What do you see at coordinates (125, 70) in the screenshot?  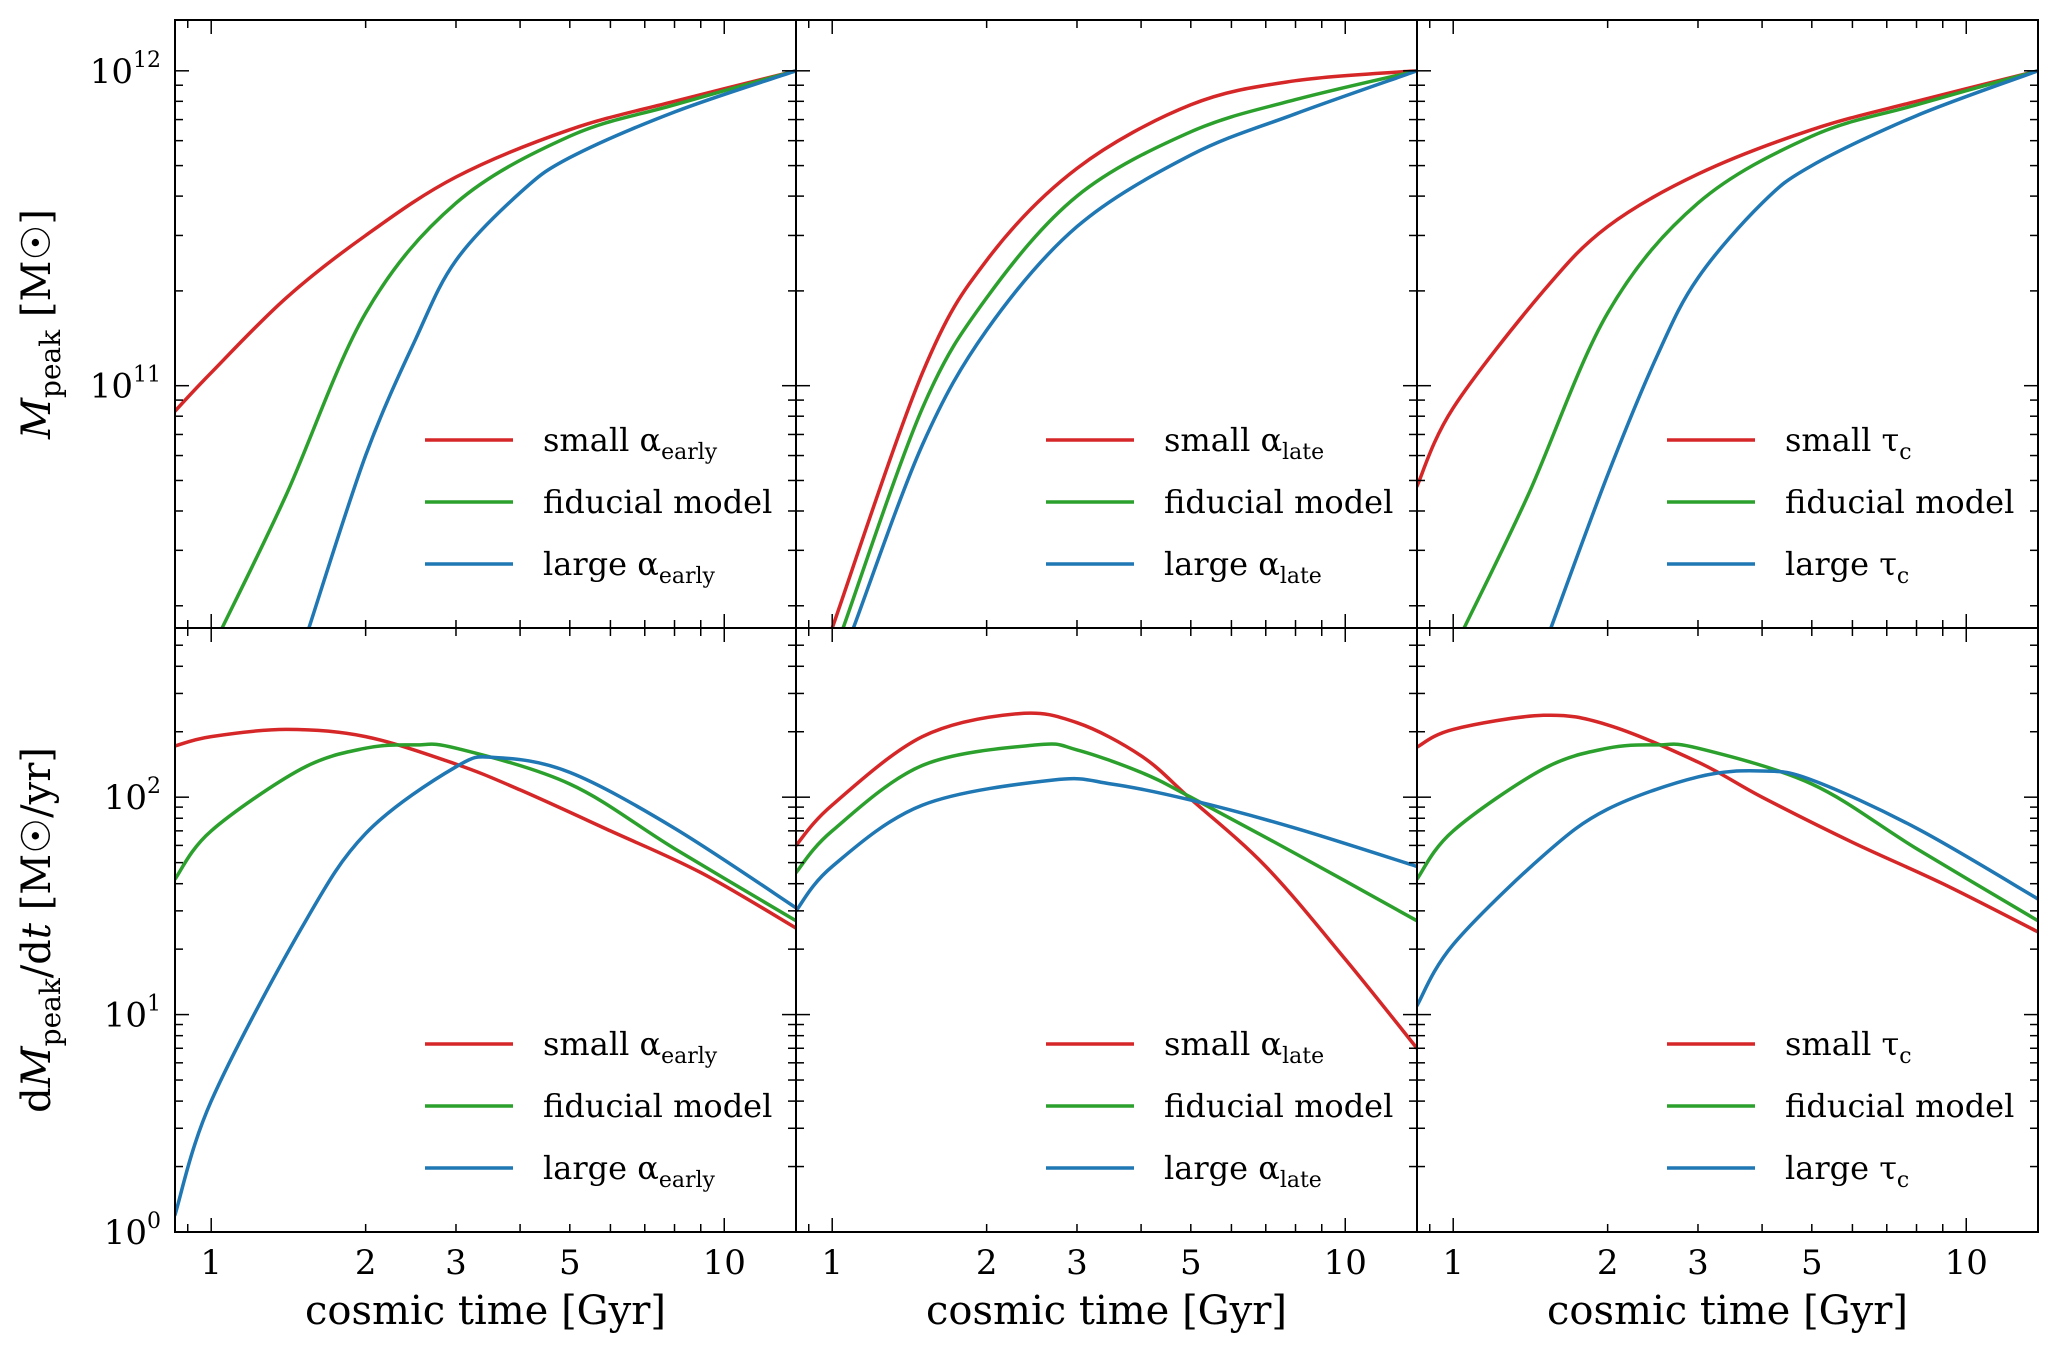 I see `y-tick-label: 10¹²` at bounding box center [125, 70].